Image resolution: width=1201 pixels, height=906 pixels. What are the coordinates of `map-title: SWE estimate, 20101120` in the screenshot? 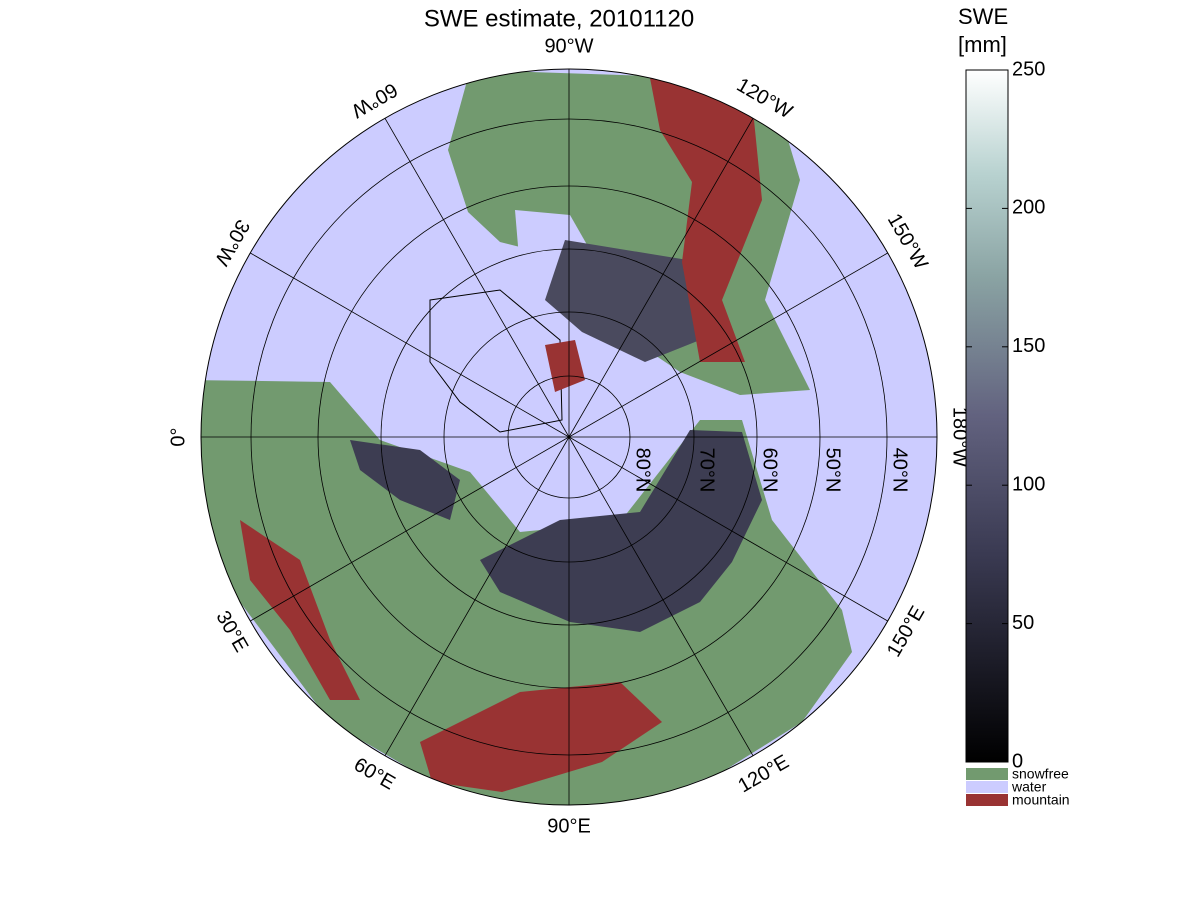 It's located at (559, 18).